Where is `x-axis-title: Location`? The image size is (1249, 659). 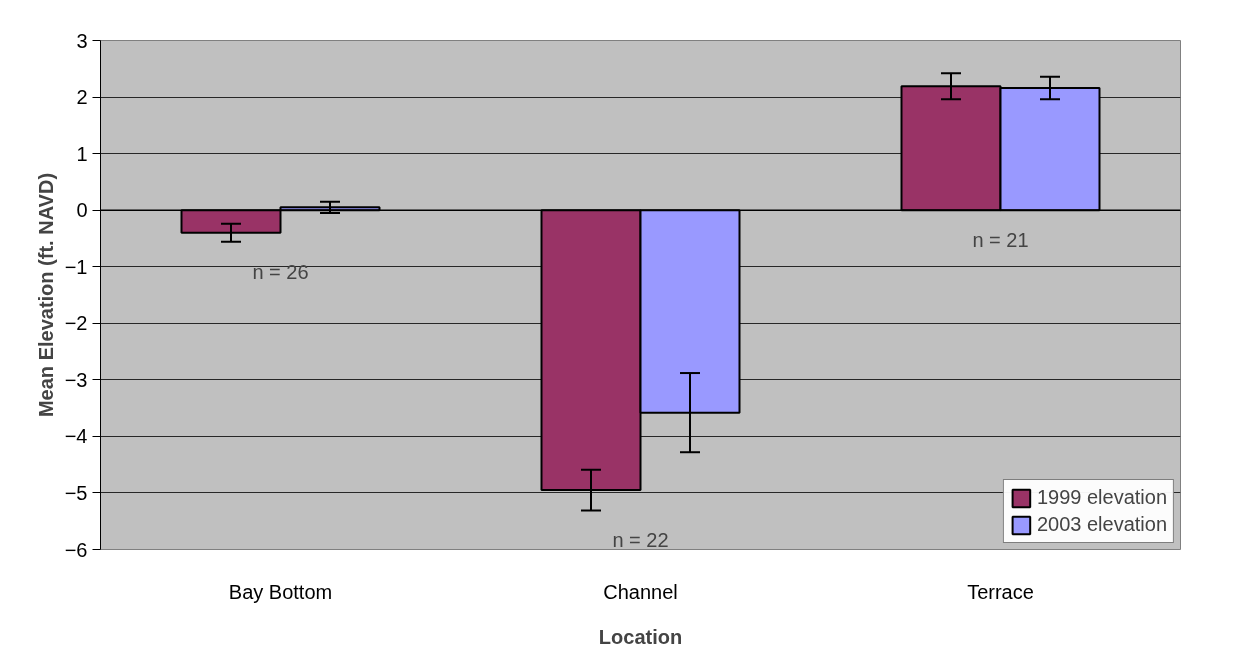
x-axis-title: Location is located at coordinates (640, 636).